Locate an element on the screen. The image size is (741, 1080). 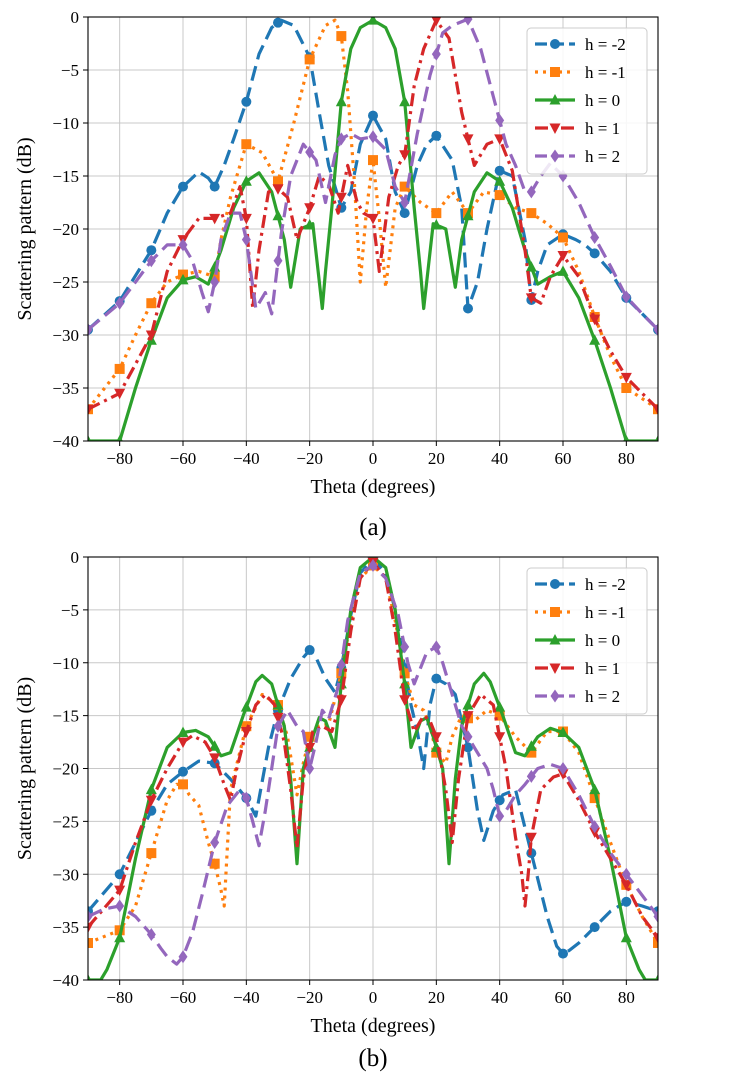
y-tick-label: −10 is located at coordinates (65, 663).